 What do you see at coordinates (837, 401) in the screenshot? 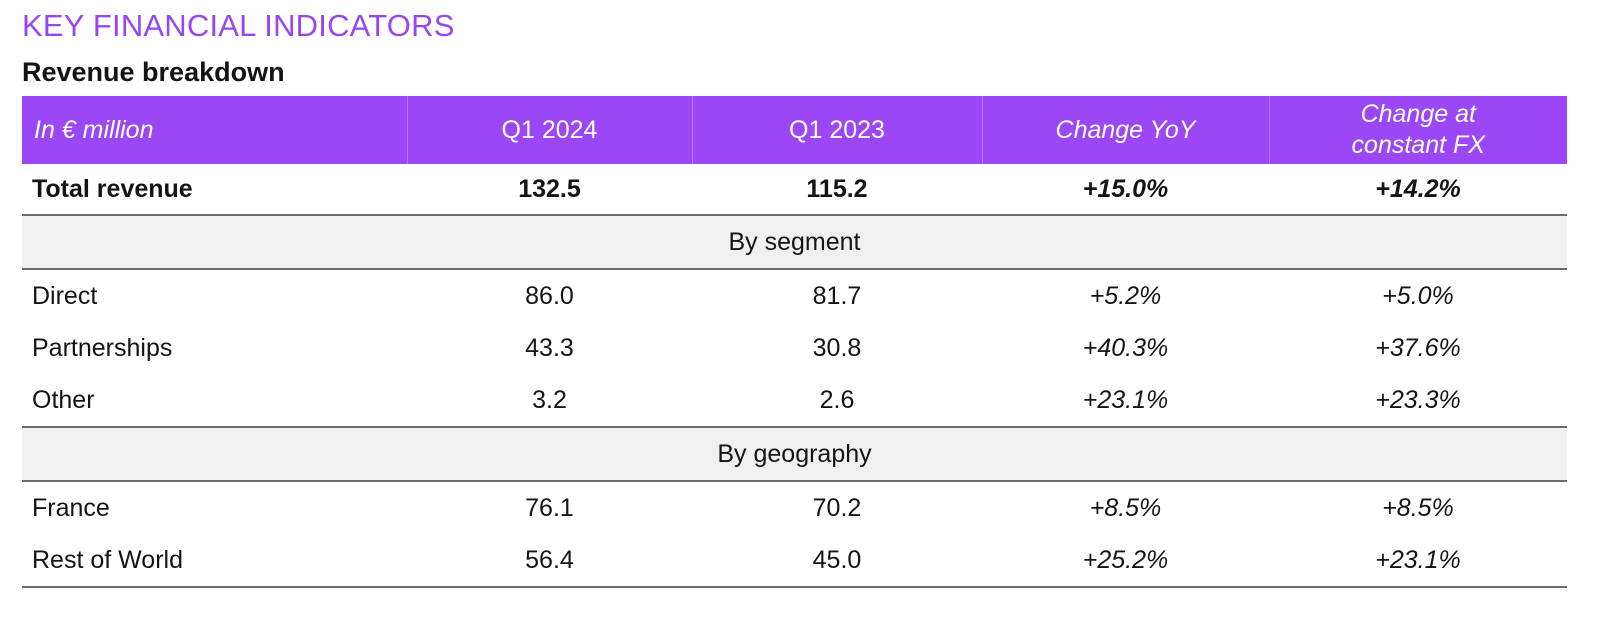
I see `cell-q1-2023: 2.6` at bounding box center [837, 401].